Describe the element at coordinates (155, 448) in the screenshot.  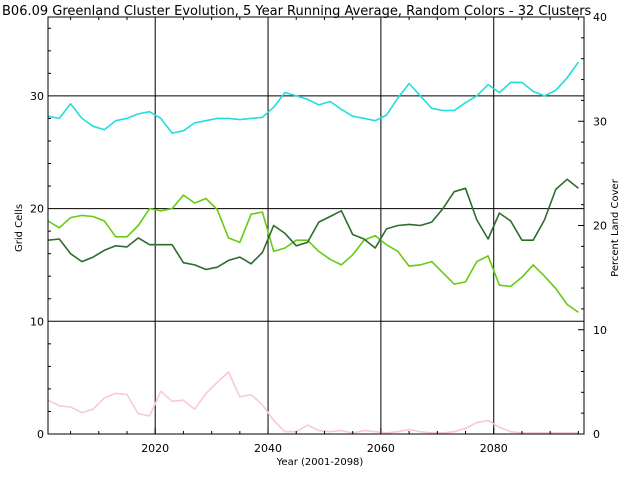
I see `x-tick-label: 2020` at that location.